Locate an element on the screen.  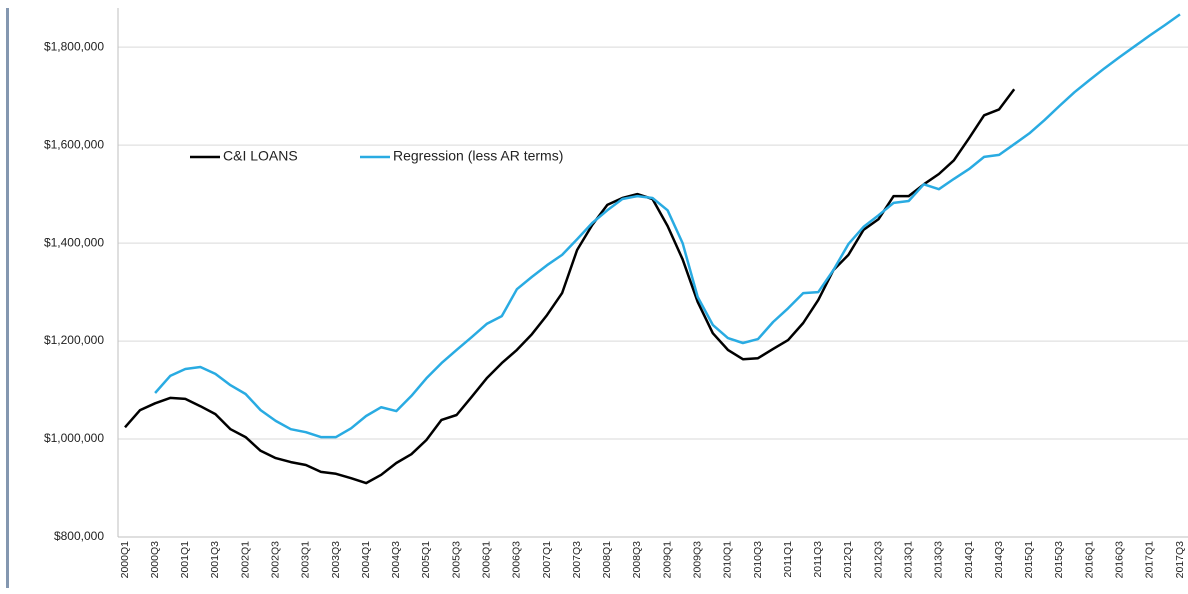
y-tick-label: $1,200,000 is located at coordinates (74, 340).